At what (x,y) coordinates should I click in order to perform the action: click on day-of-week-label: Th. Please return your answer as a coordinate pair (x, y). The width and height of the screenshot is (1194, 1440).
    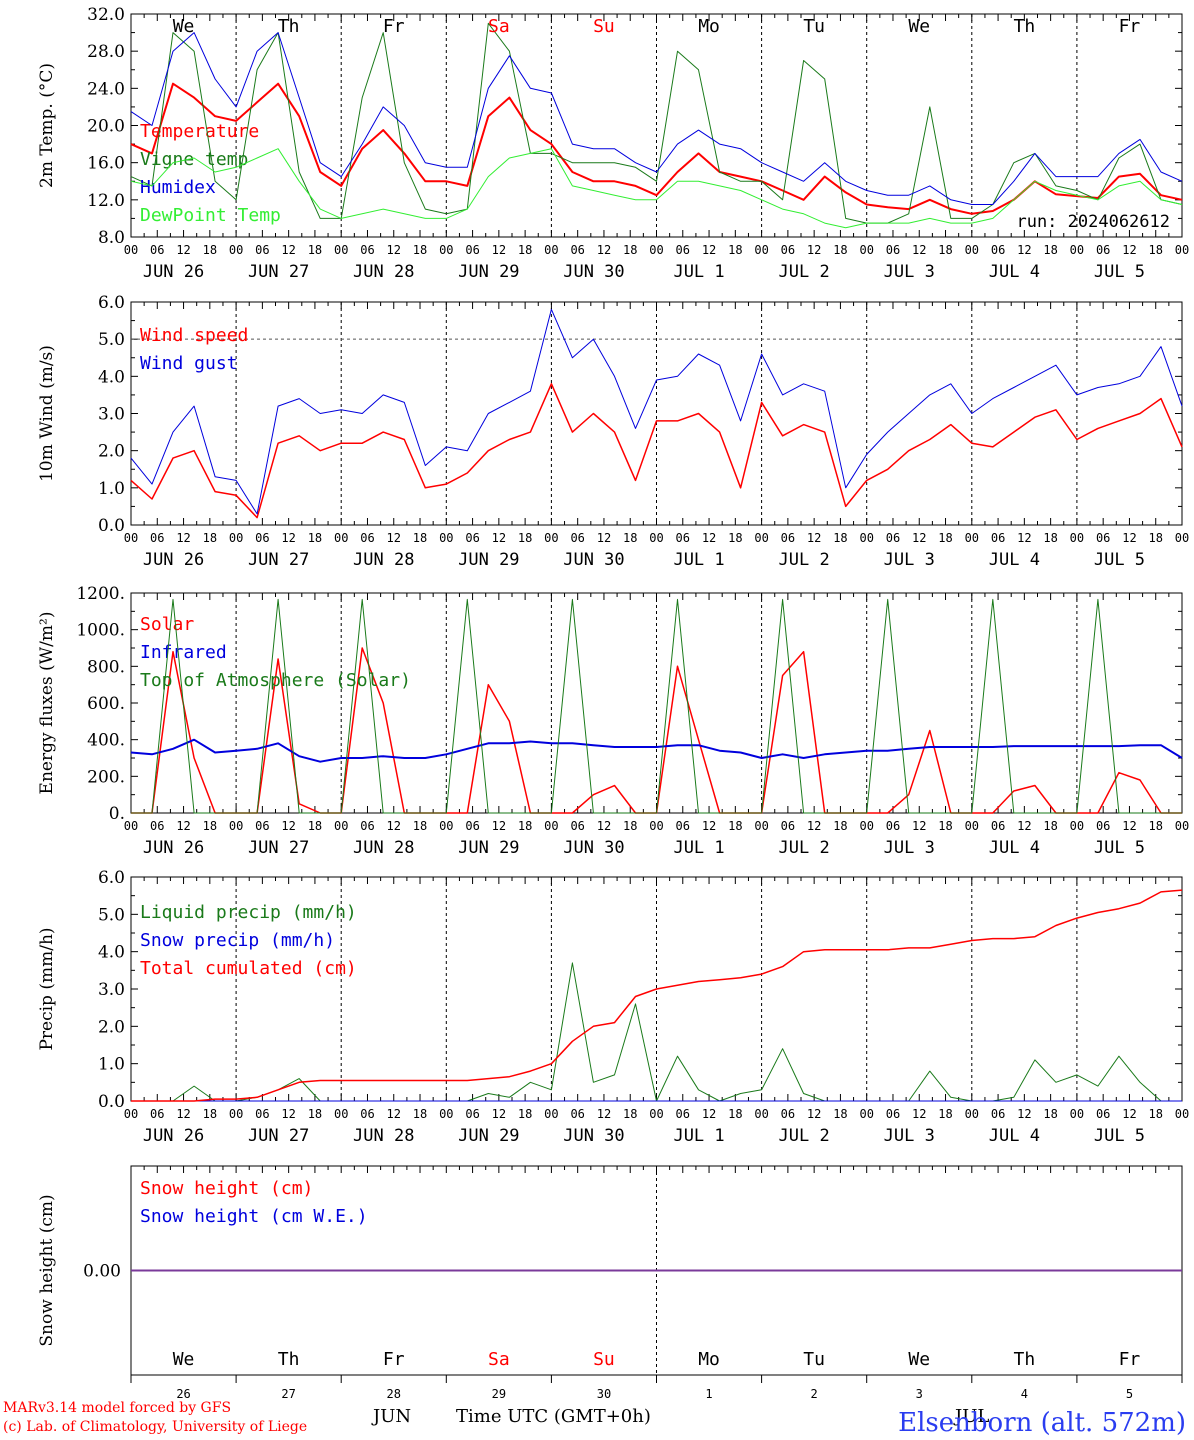
    Looking at the image, I should click on (1025, 1359).